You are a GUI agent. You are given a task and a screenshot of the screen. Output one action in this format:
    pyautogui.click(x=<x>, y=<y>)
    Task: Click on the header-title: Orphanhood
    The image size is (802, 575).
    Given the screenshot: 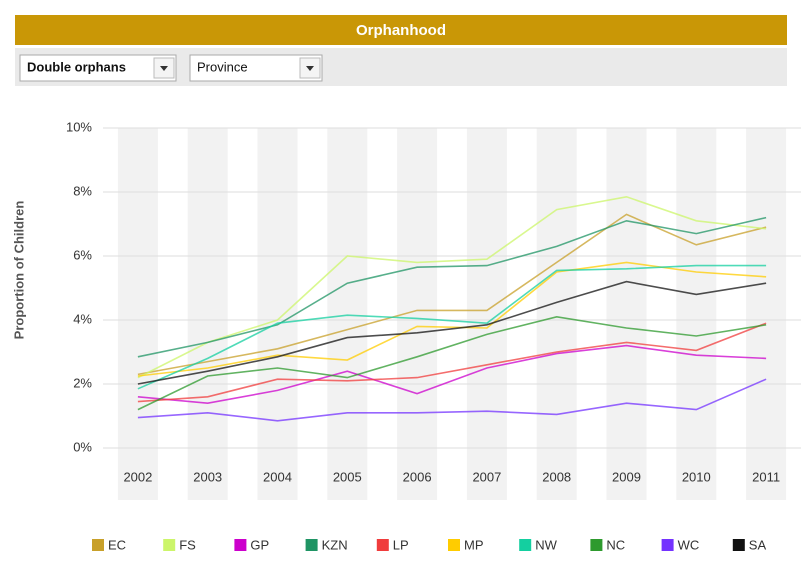 What is the action you would take?
    pyautogui.click(x=401, y=30)
    